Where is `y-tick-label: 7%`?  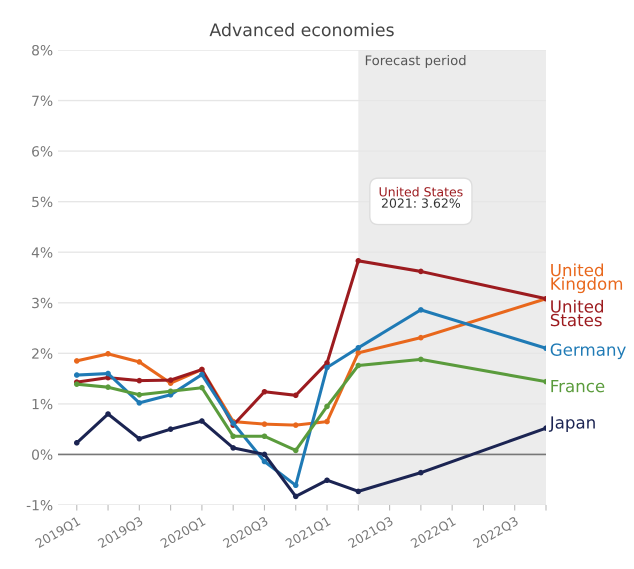
y-tick-label: 7% is located at coordinates (42, 101).